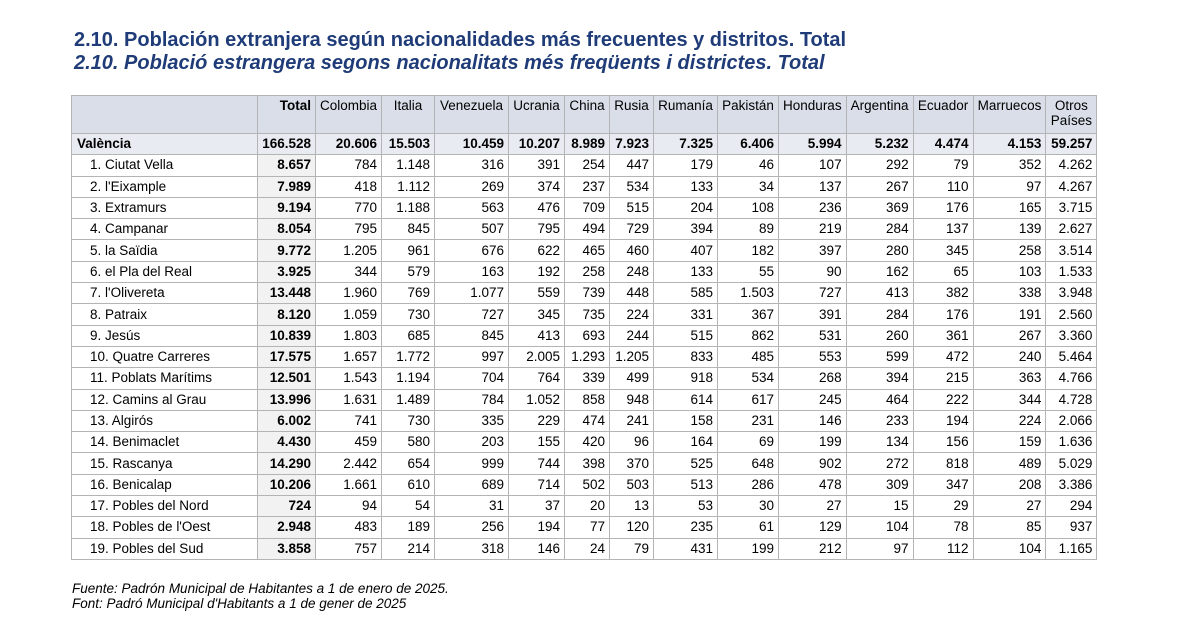 This screenshot has width=1200, height=617. I want to click on district-total: 8.657, so click(286, 165).